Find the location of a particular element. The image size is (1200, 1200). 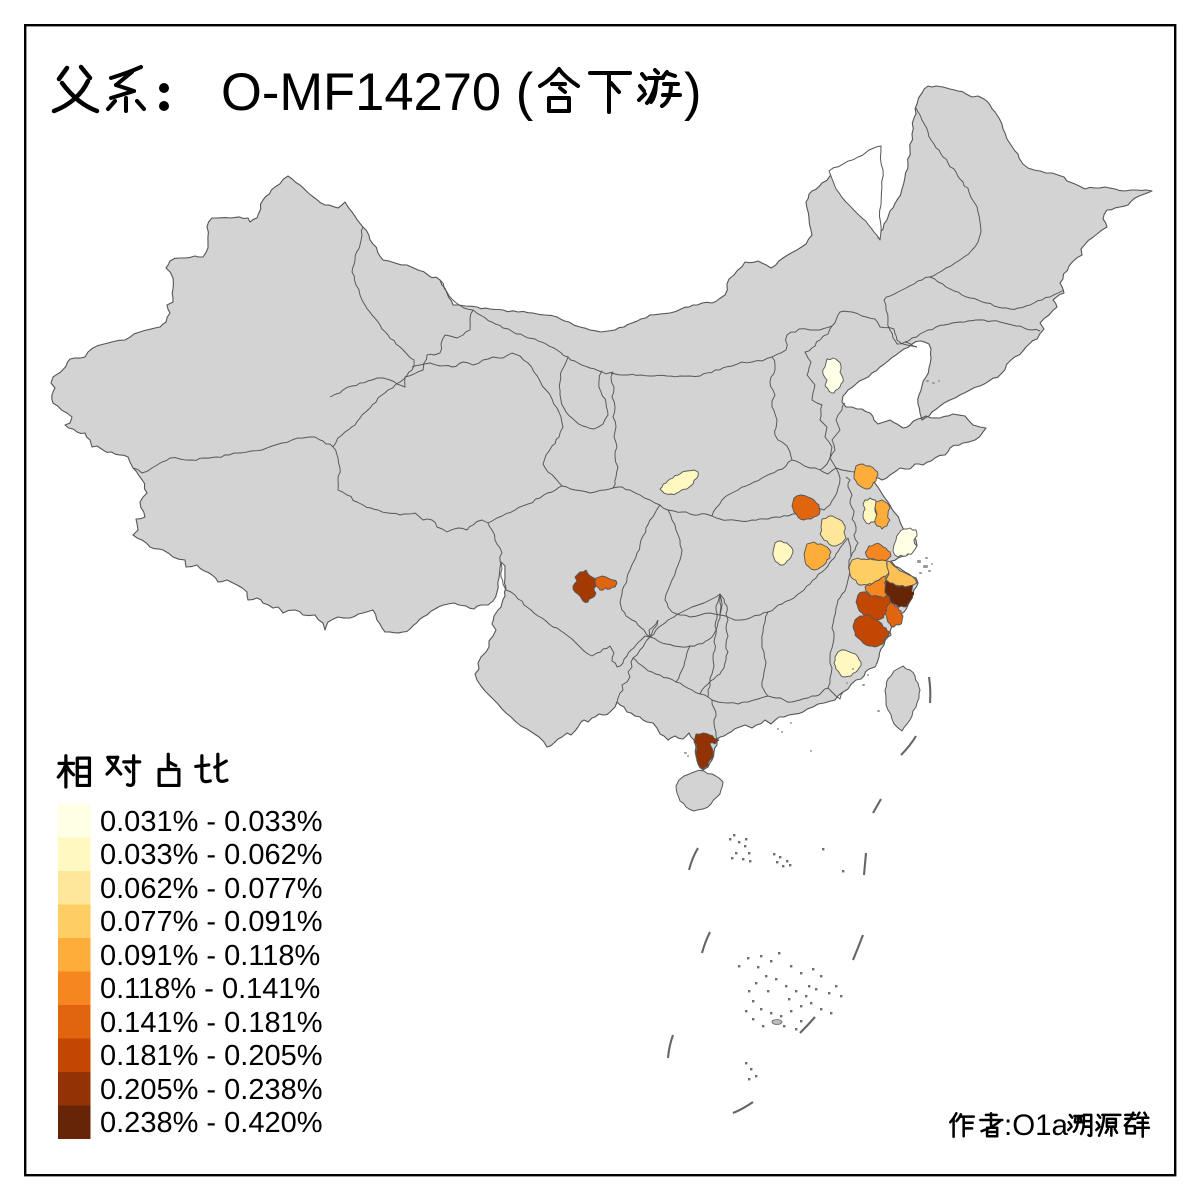

svg-text: 0.077% - 0.091% is located at coordinates (211, 922).